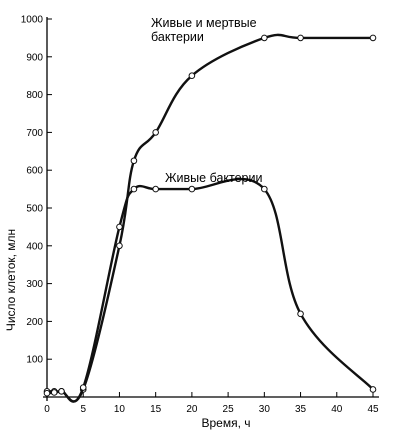  I want to click on y-axis-title: Число клеток, млн, so click(11, 280).